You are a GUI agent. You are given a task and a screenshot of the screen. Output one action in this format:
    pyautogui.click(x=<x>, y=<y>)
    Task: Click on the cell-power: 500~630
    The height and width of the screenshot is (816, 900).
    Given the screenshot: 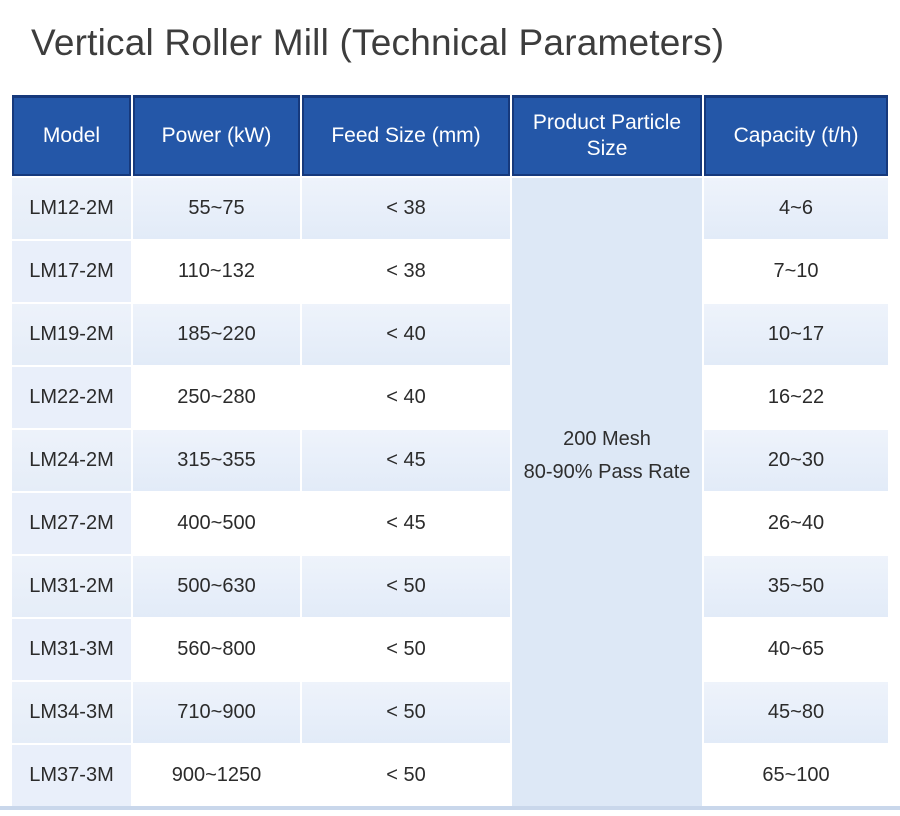 What is the action you would take?
    pyautogui.click(x=216, y=586)
    